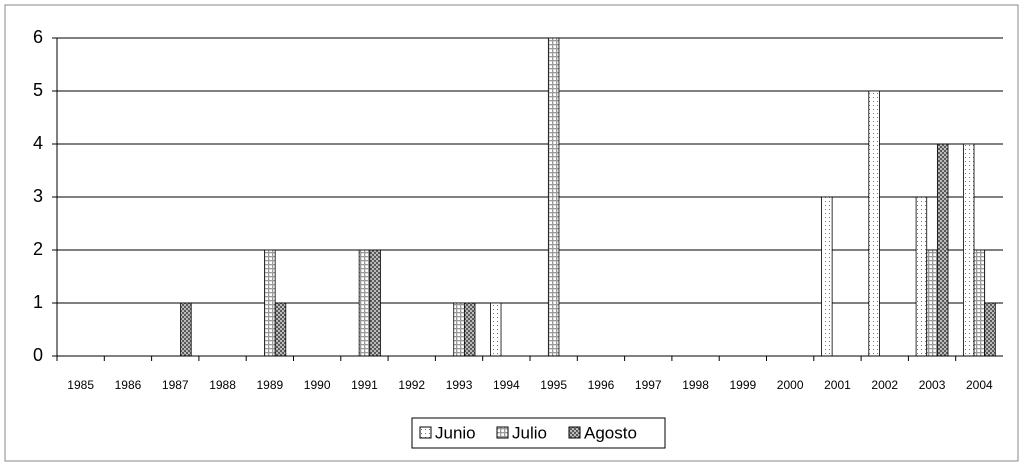  I want to click on legend-box, so click(538, 433).